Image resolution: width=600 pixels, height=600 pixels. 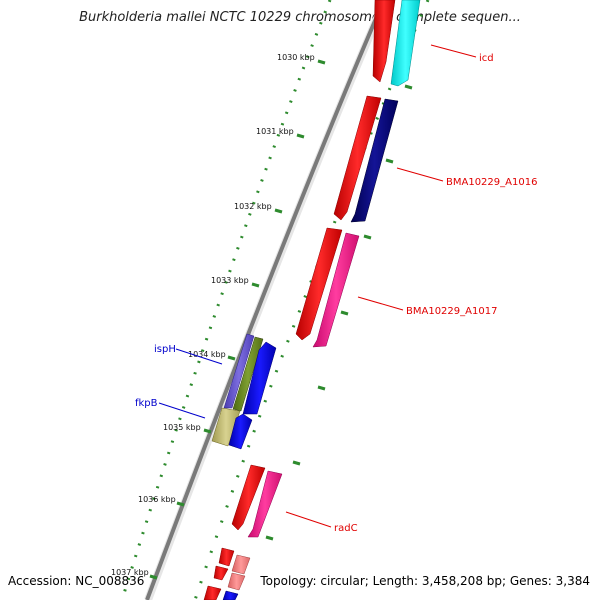 I want to click on tick-label-1036: 1036 kbp, so click(x=157, y=499).